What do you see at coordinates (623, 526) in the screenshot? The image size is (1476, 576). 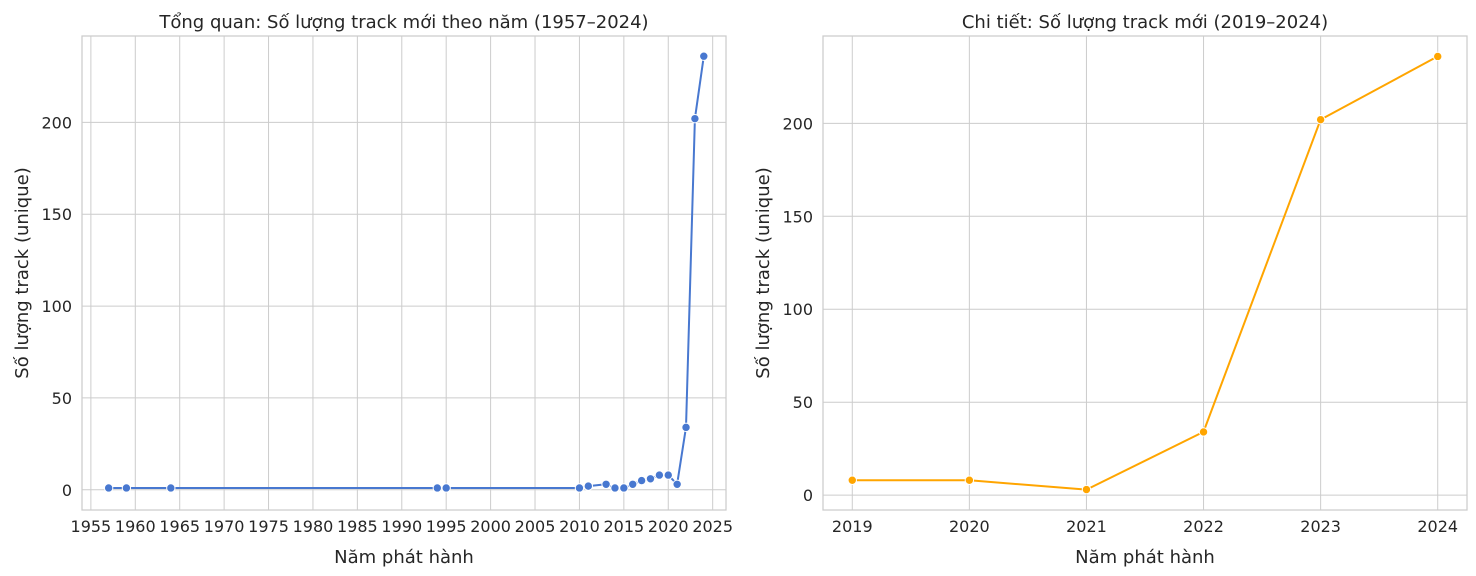 I see `overview-x-tick-label: 2015` at bounding box center [623, 526].